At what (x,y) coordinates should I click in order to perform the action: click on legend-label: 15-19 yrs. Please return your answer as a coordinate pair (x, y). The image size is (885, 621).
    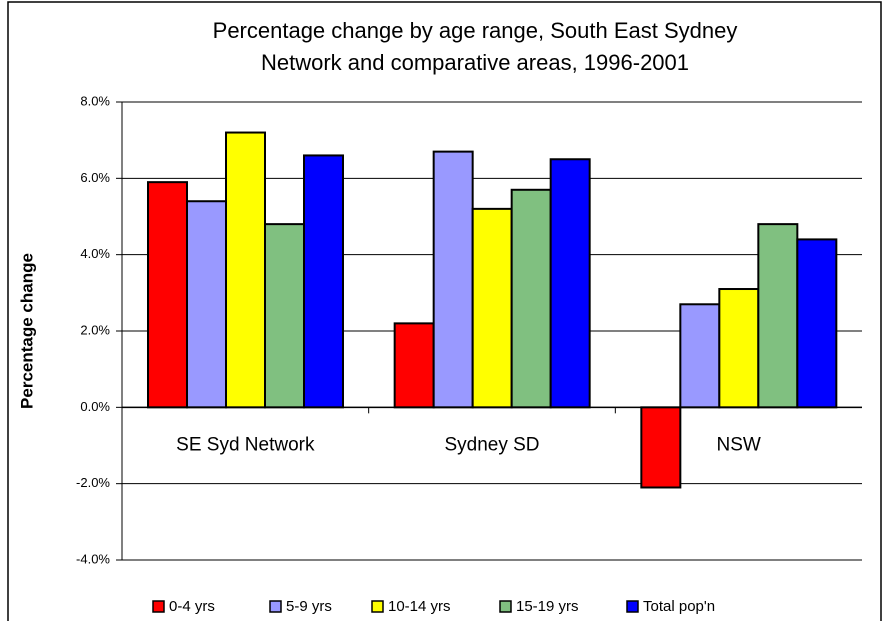
    Looking at the image, I should click on (547, 606).